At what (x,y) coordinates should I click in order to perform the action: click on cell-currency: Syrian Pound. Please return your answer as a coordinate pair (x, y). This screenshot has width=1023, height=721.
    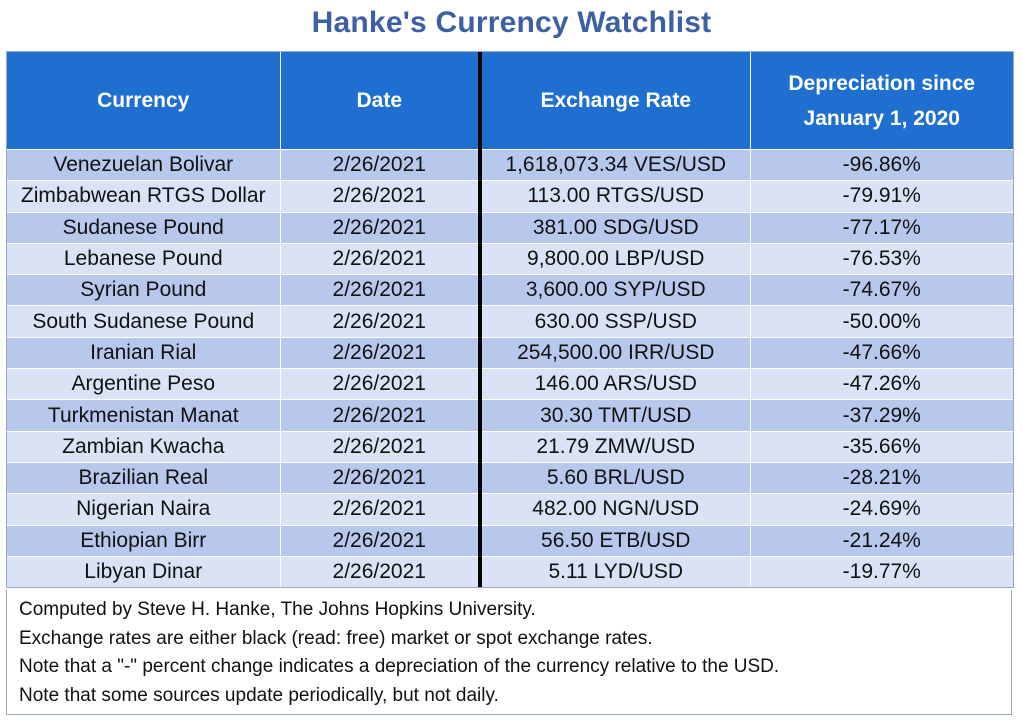
    Looking at the image, I should click on (144, 290).